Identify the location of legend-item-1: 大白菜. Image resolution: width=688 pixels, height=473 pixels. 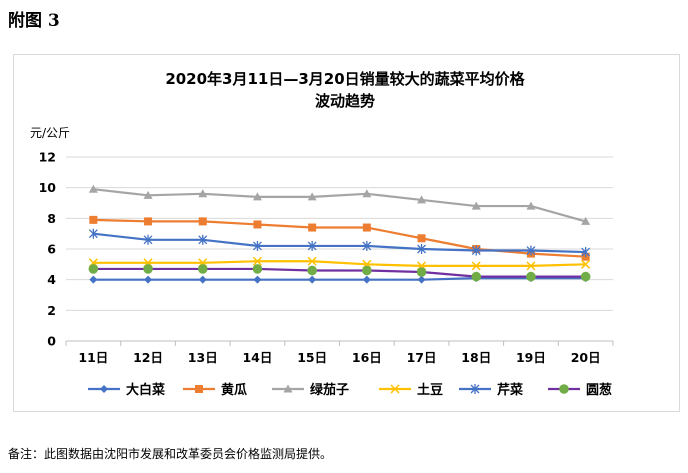
(126, 390).